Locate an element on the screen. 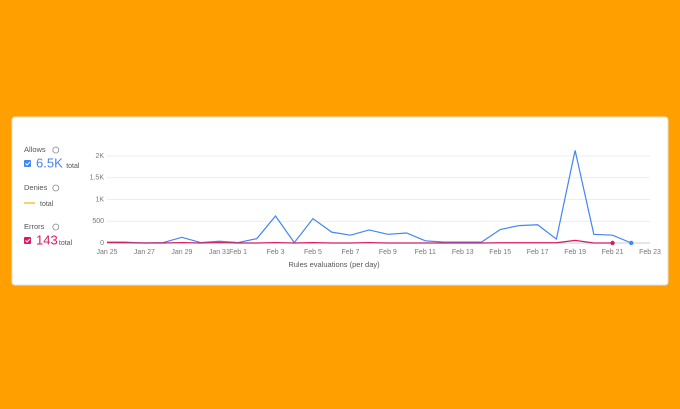 The width and height of the screenshot is (680, 409). x-tick-label: Feb 21 is located at coordinates (613, 252).